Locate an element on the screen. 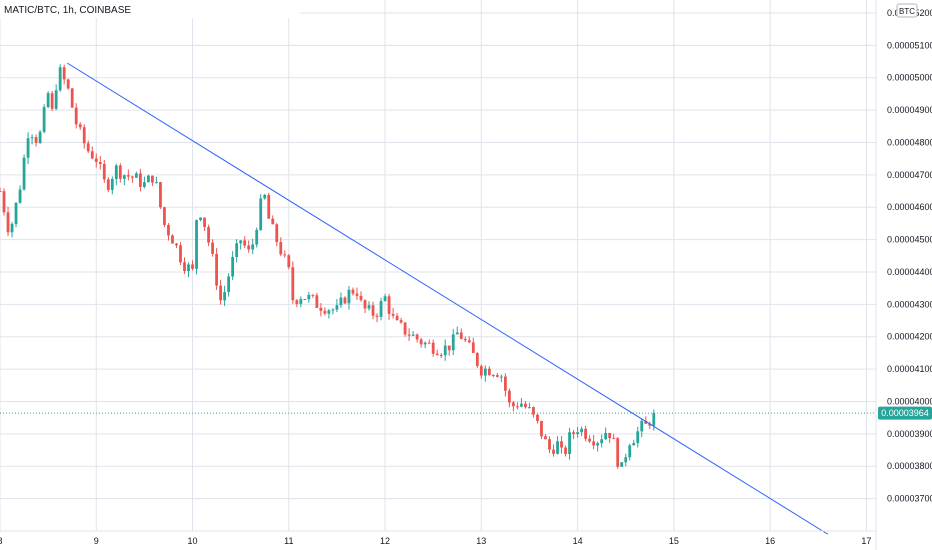  currency-badge-label: BTC is located at coordinates (907, 11).